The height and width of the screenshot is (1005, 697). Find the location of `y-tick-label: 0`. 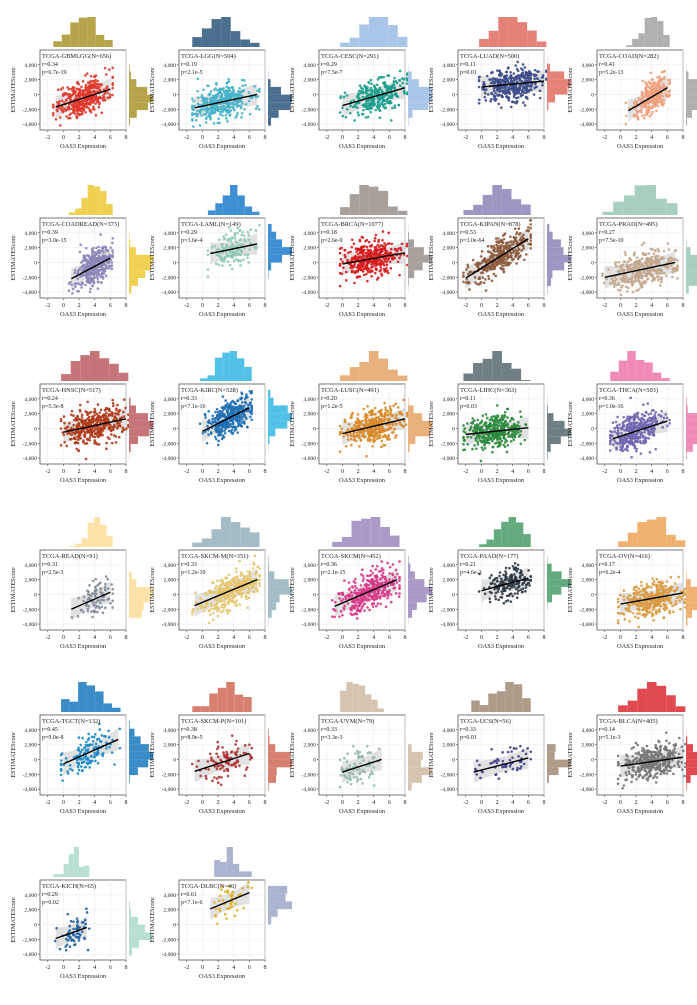

y-tick-label: 0 is located at coordinates (35, 95).